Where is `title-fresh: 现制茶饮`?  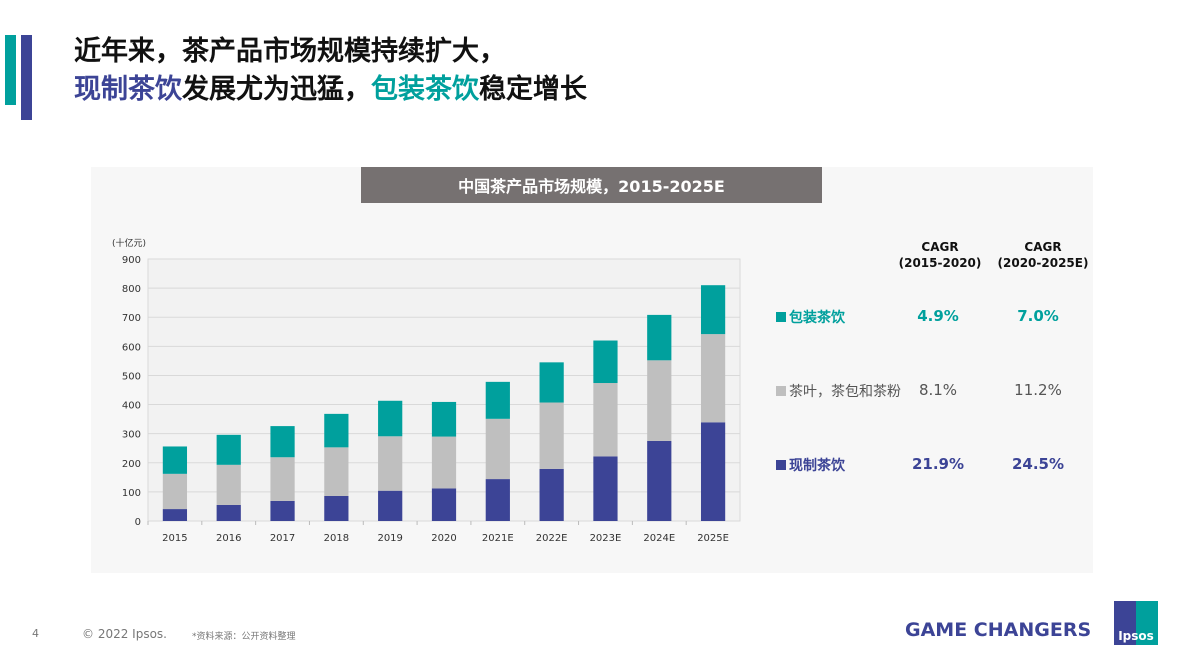 title-fresh: 现制茶饮 is located at coordinates (128, 89).